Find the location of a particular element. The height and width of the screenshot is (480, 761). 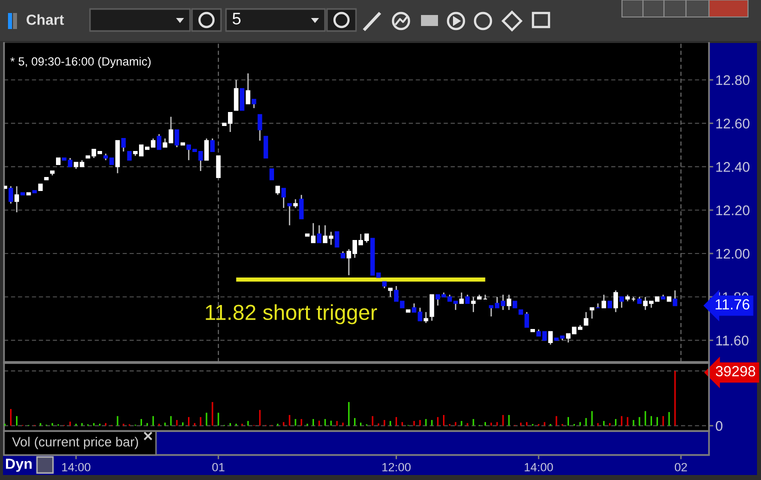

y-tick-label: 12.60 is located at coordinates (733, 123).